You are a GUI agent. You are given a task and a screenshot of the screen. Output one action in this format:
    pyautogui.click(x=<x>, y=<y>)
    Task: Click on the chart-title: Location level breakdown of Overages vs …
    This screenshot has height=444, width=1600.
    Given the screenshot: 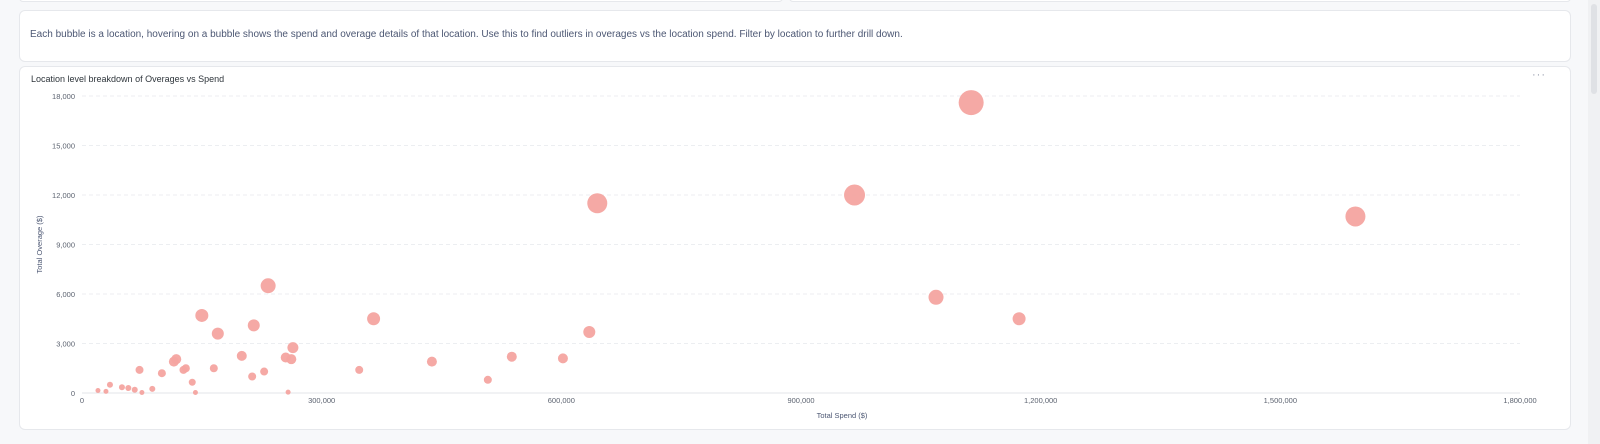 What is the action you would take?
    pyautogui.click(x=128, y=79)
    